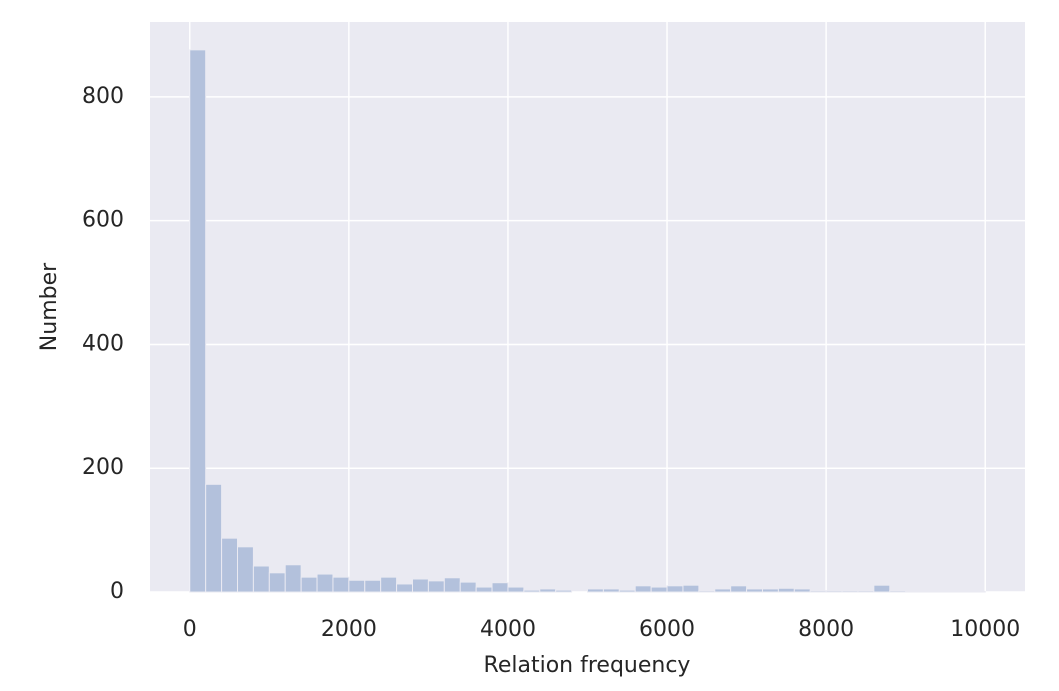 Image resolution: width=1059 pixels, height=691 pixels. What do you see at coordinates (49, 306) in the screenshot?
I see `y-axis-label: Number` at bounding box center [49, 306].